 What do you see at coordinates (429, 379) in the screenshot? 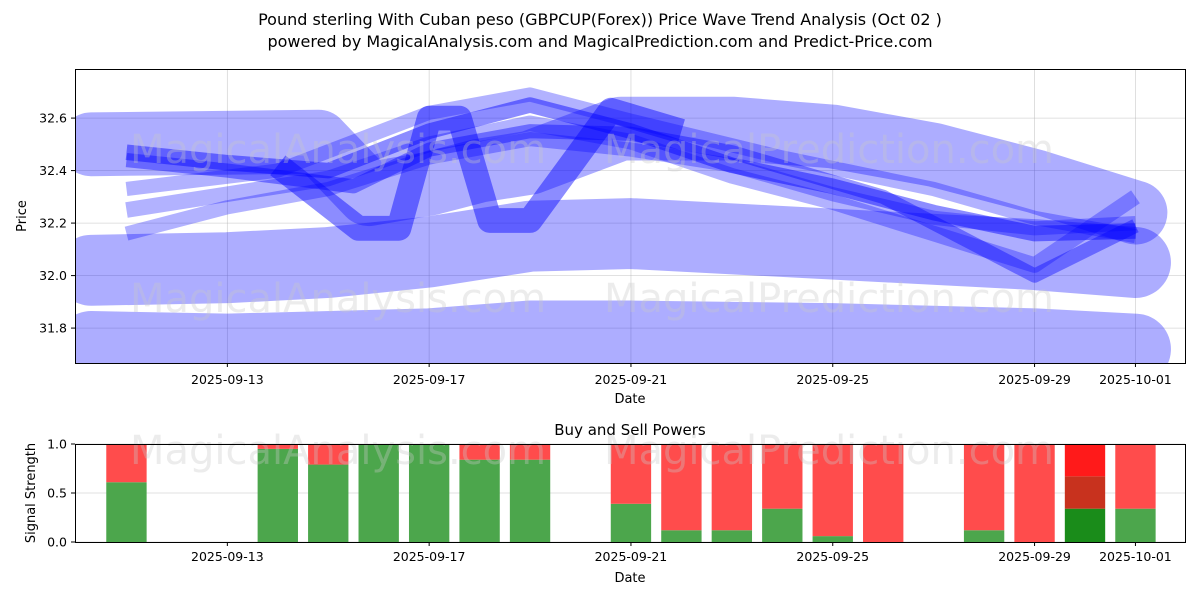
I see `main-x-tick-label: 2025-09-17` at bounding box center [429, 379].